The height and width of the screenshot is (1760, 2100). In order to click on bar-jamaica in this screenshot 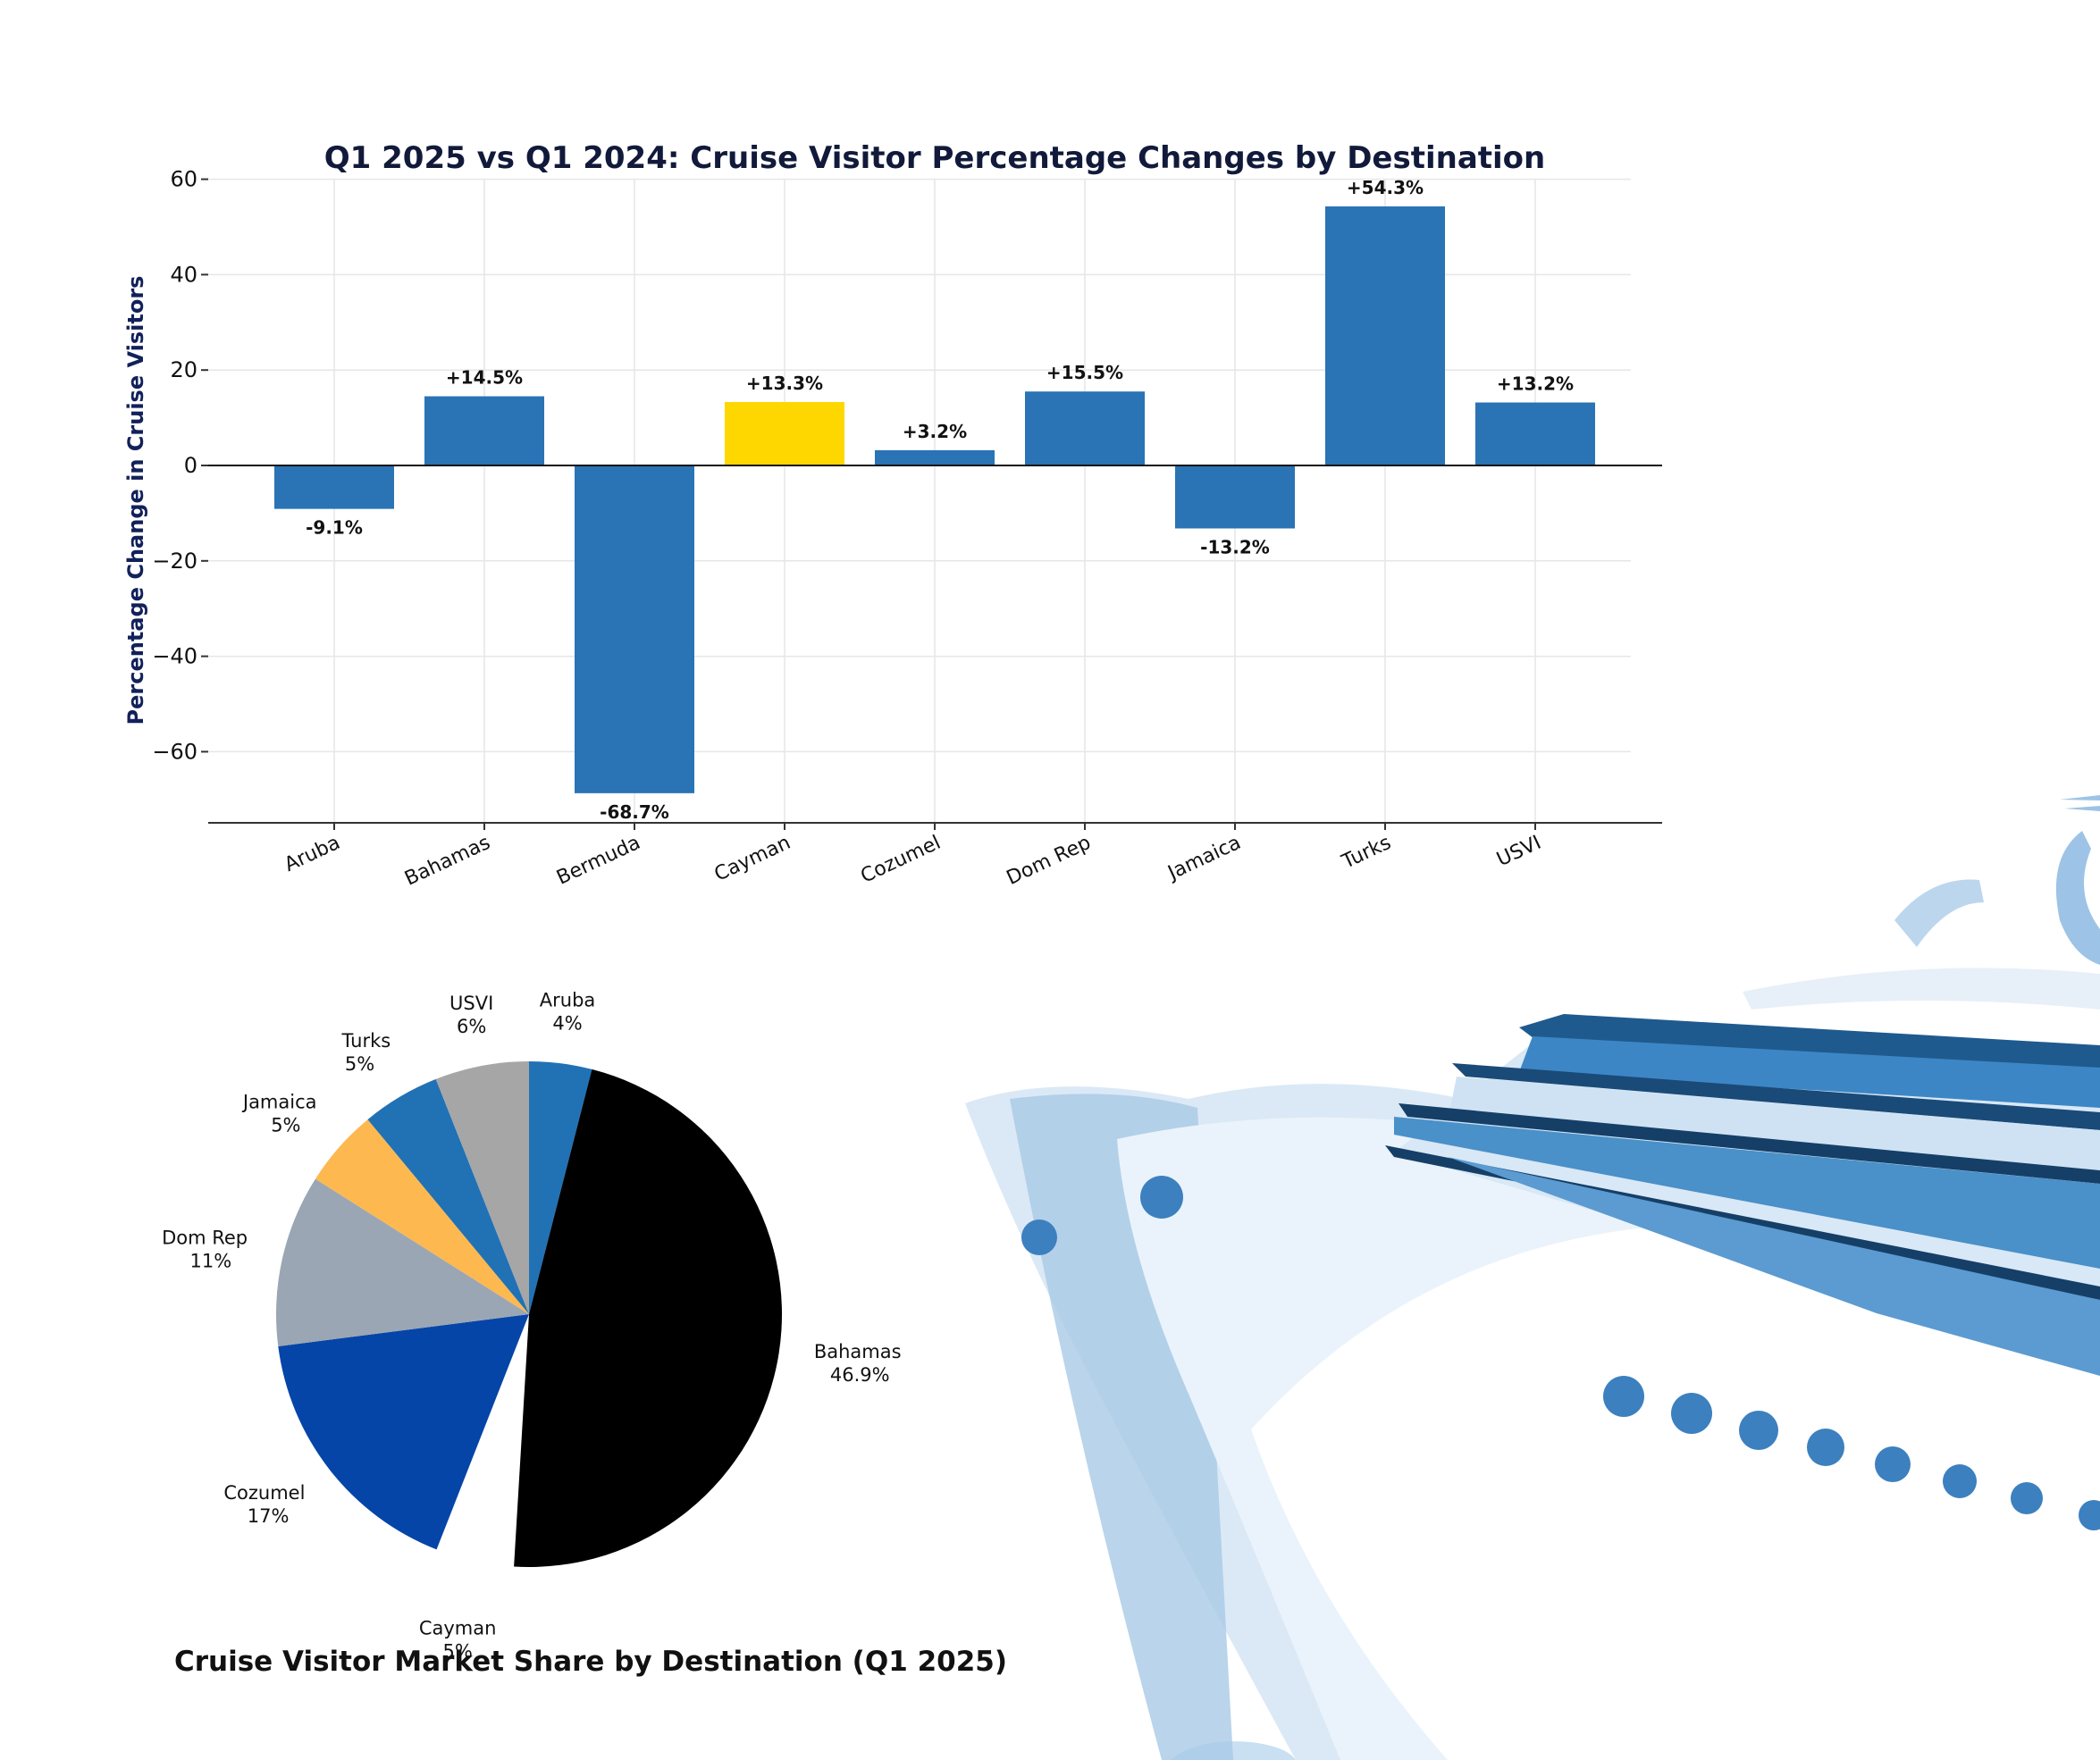, I will do `click(1235, 497)`.